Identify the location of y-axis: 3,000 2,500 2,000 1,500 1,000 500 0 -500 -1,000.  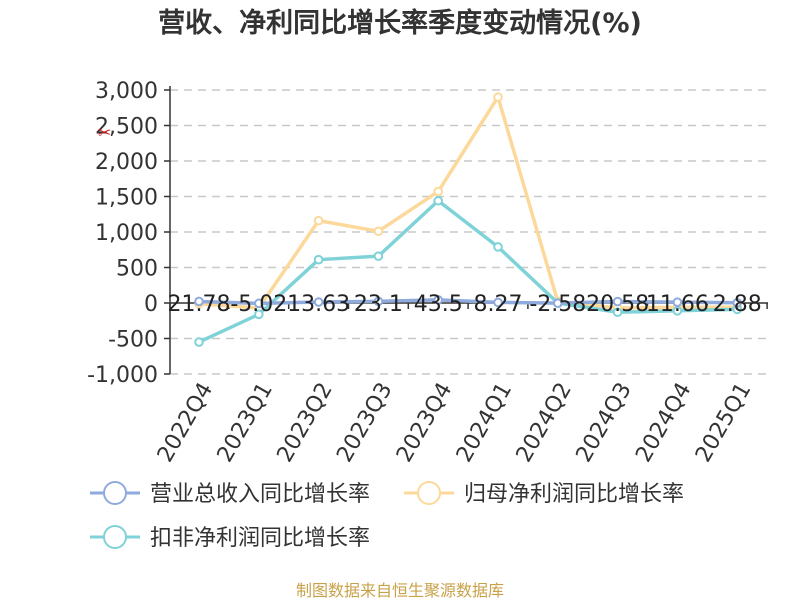
(129, 233).